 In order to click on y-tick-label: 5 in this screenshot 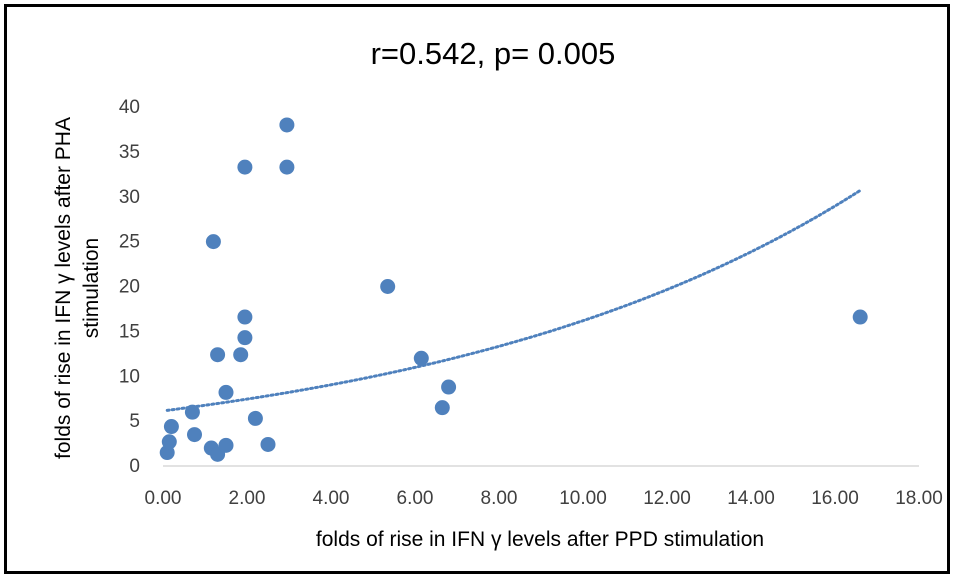, I will do `click(134, 421)`.